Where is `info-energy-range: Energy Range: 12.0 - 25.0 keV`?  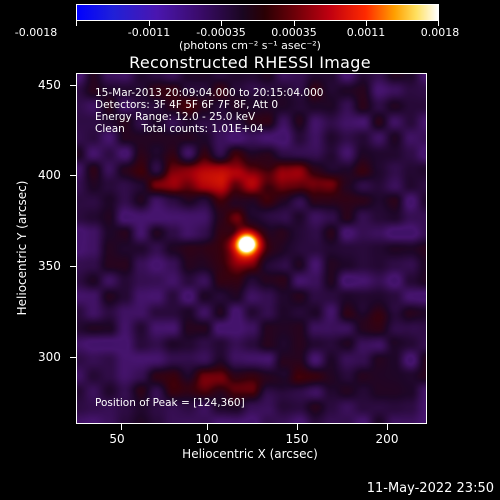
info-energy-range: Energy Range: 12.0 - 25.0 keV is located at coordinates (175, 117).